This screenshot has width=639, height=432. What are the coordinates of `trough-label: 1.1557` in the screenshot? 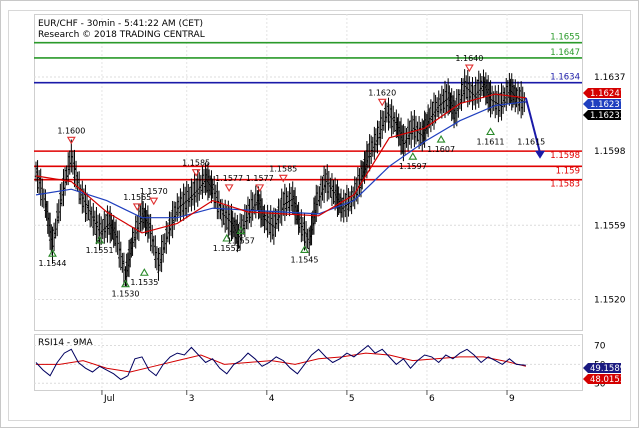 It's located at (241, 240).